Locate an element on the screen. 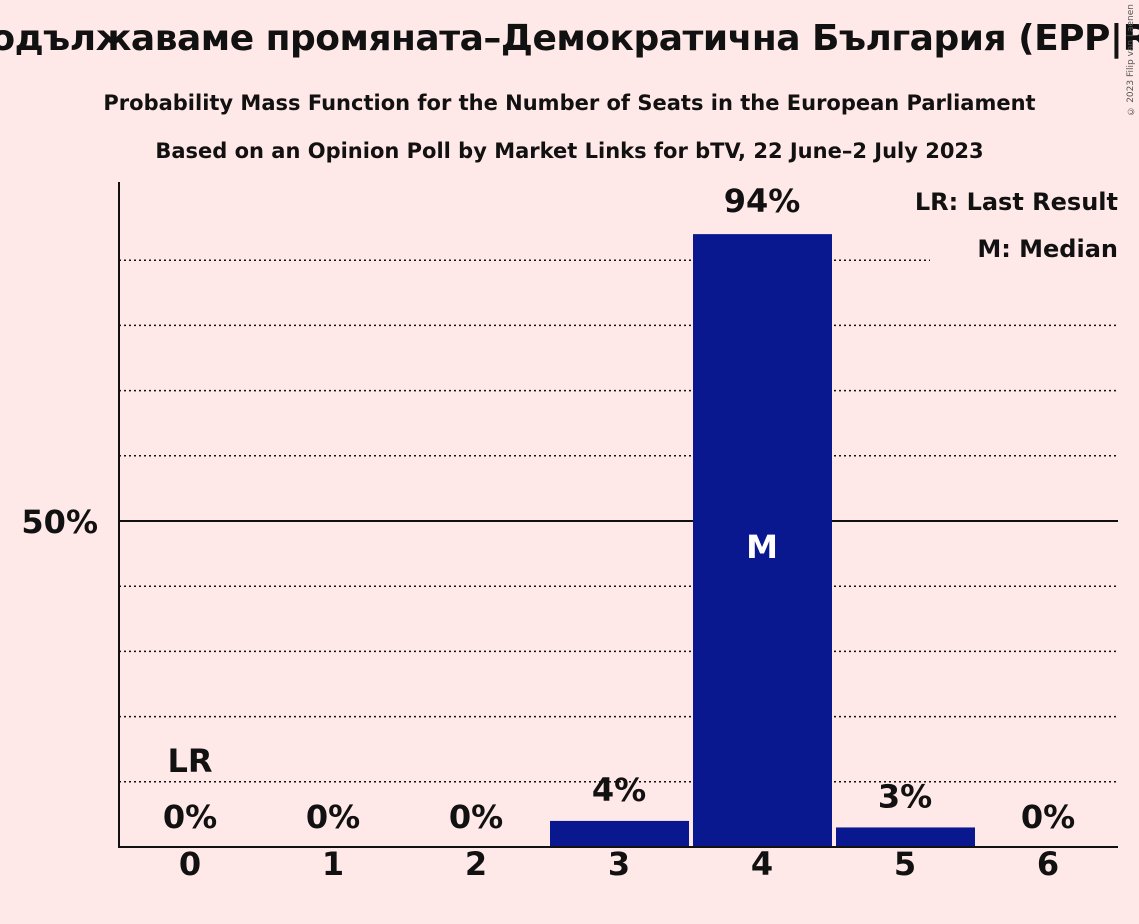 This screenshot has width=1139, height=924. last-result-marker: LR is located at coordinates (189, 761).